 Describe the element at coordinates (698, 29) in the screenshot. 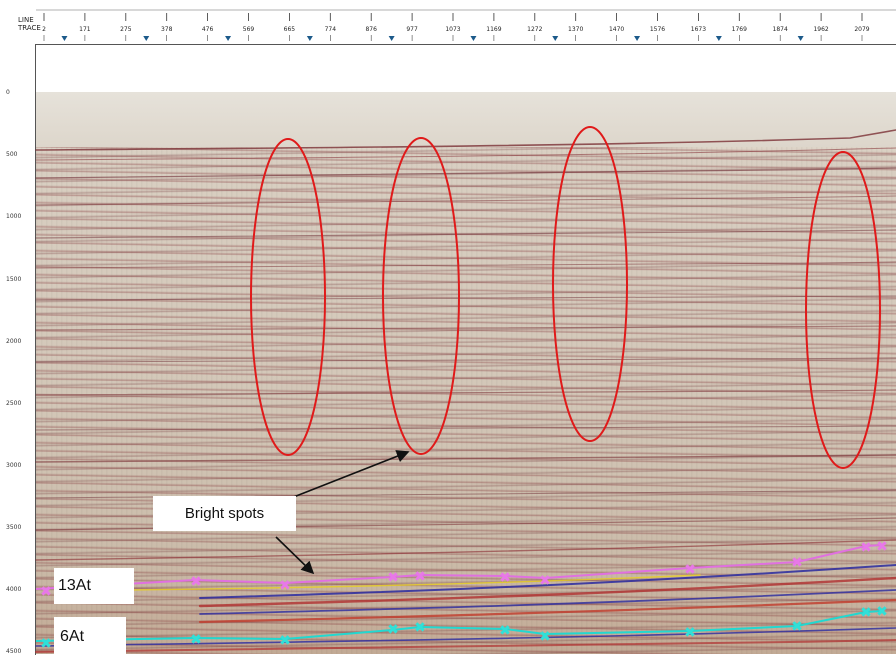

I see `trace-number: 1673` at that location.